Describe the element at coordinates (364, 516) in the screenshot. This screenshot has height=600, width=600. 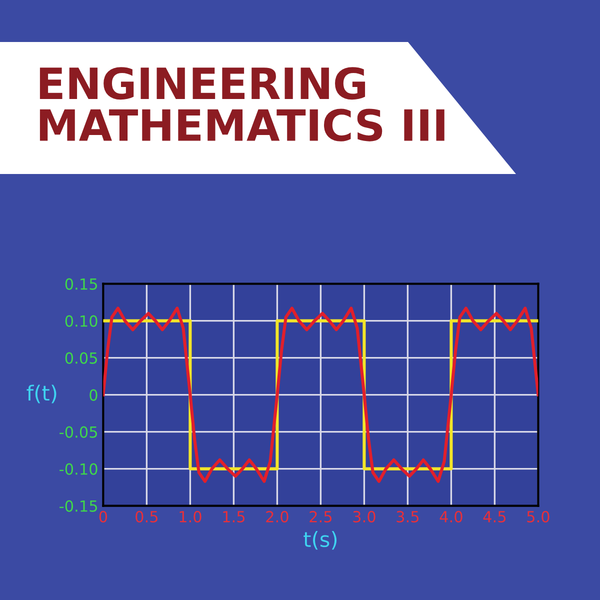
I see `x-tick-label: 3.0` at that location.